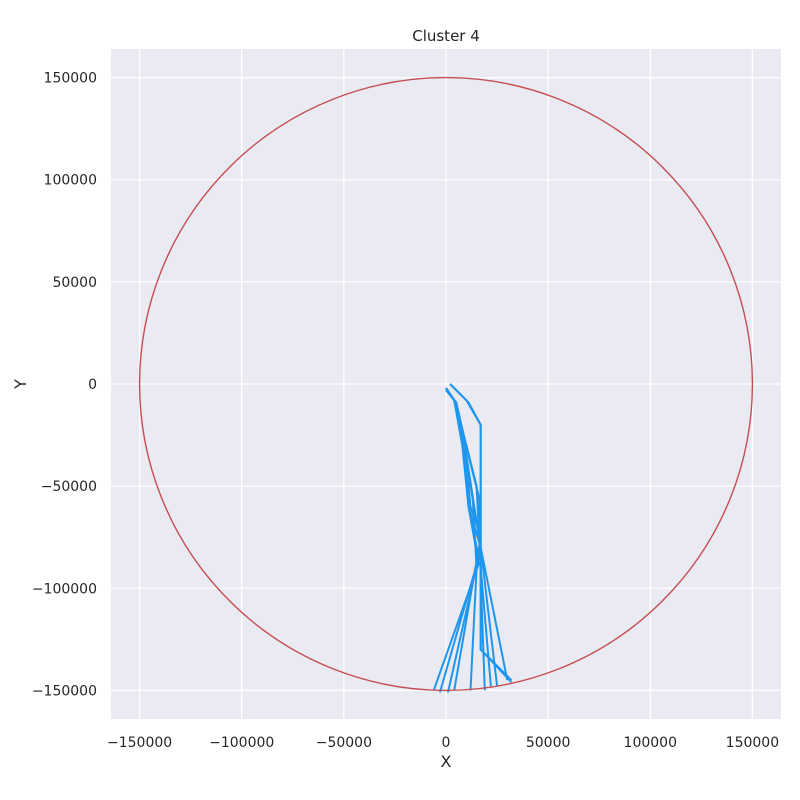 This screenshot has height=800, width=800. I want to click on x-tick-label: 100000, so click(650, 743).